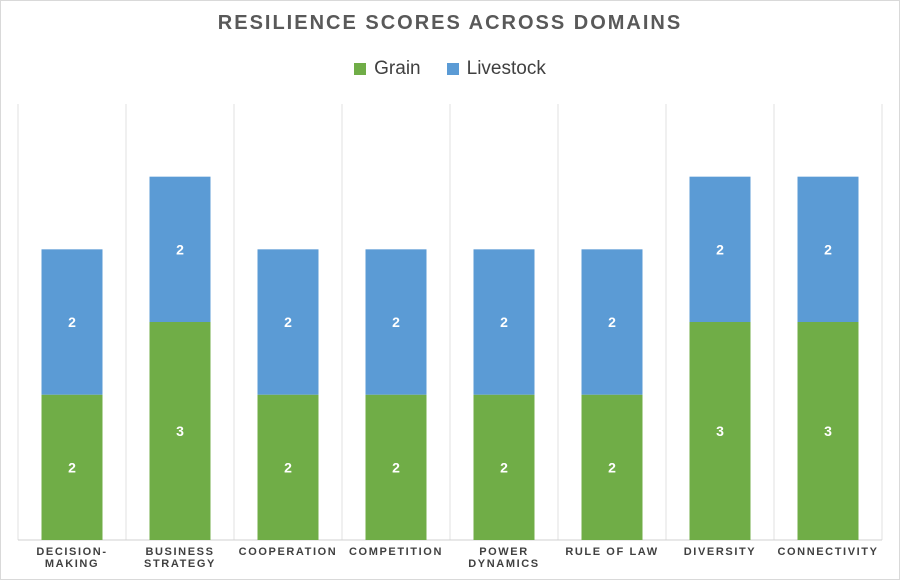 The height and width of the screenshot is (580, 900). I want to click on x-tick-label: DECISION-, so click(71, 552).